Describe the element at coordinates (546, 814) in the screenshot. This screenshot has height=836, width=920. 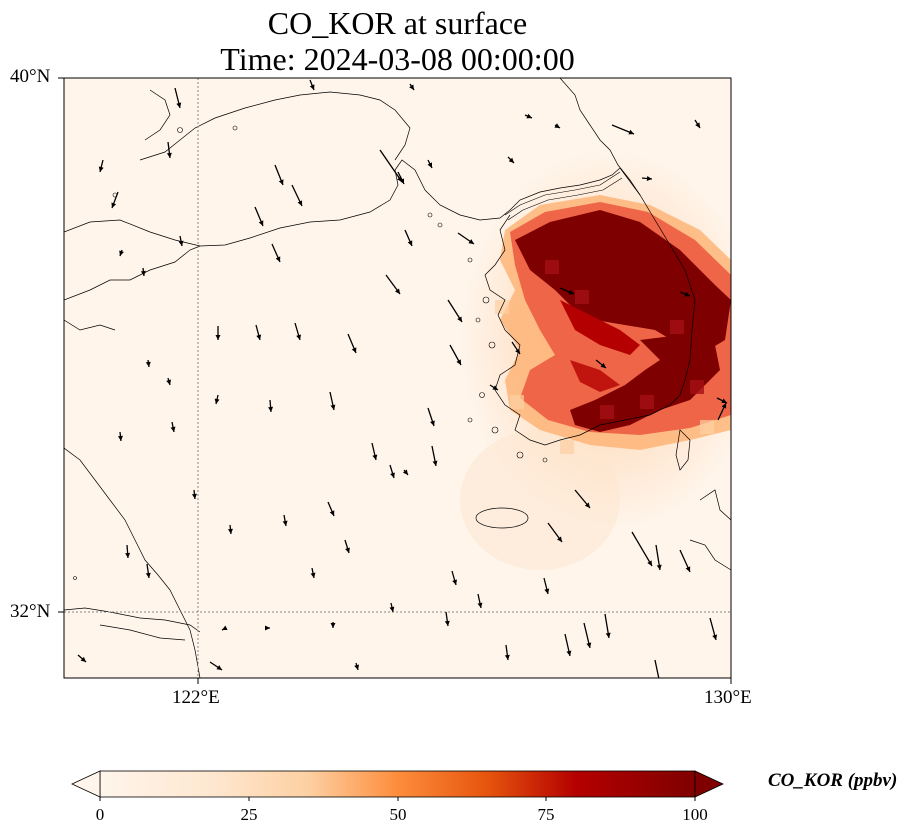
I see `colorbar-tick-label: 75` at that location.